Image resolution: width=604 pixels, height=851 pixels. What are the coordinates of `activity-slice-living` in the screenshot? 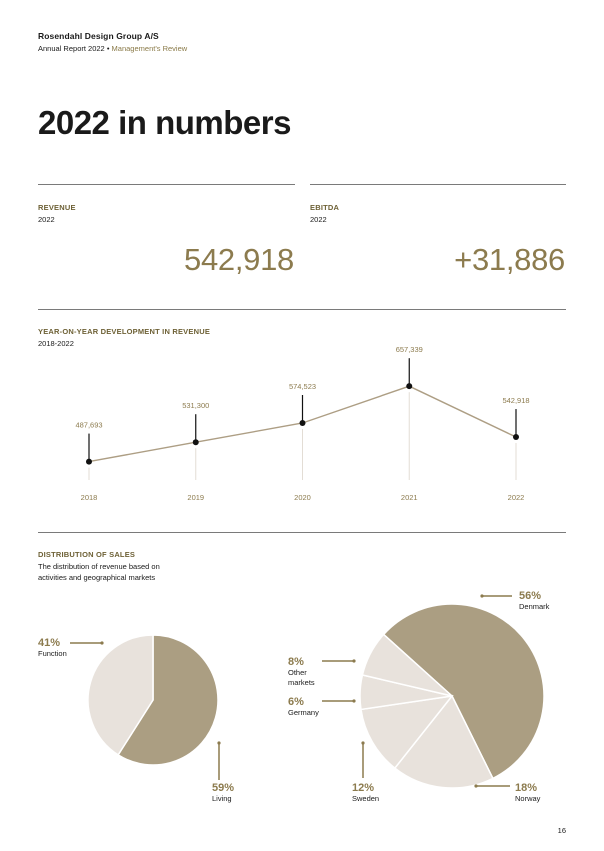 It's located at (168, 700).